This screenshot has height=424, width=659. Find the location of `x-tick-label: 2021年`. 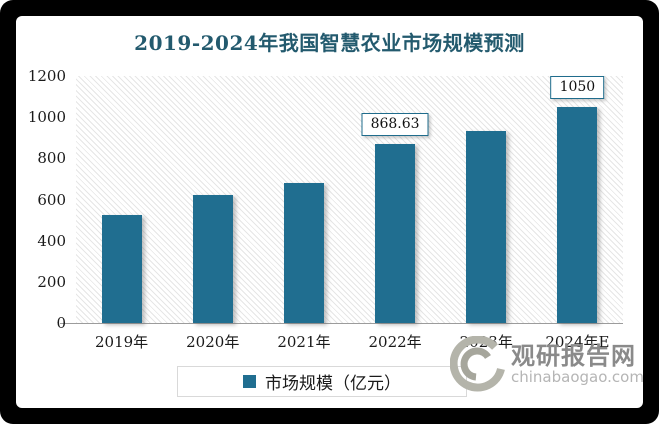

x-tick-label: 2021年 is located at coordinates (304, 342).